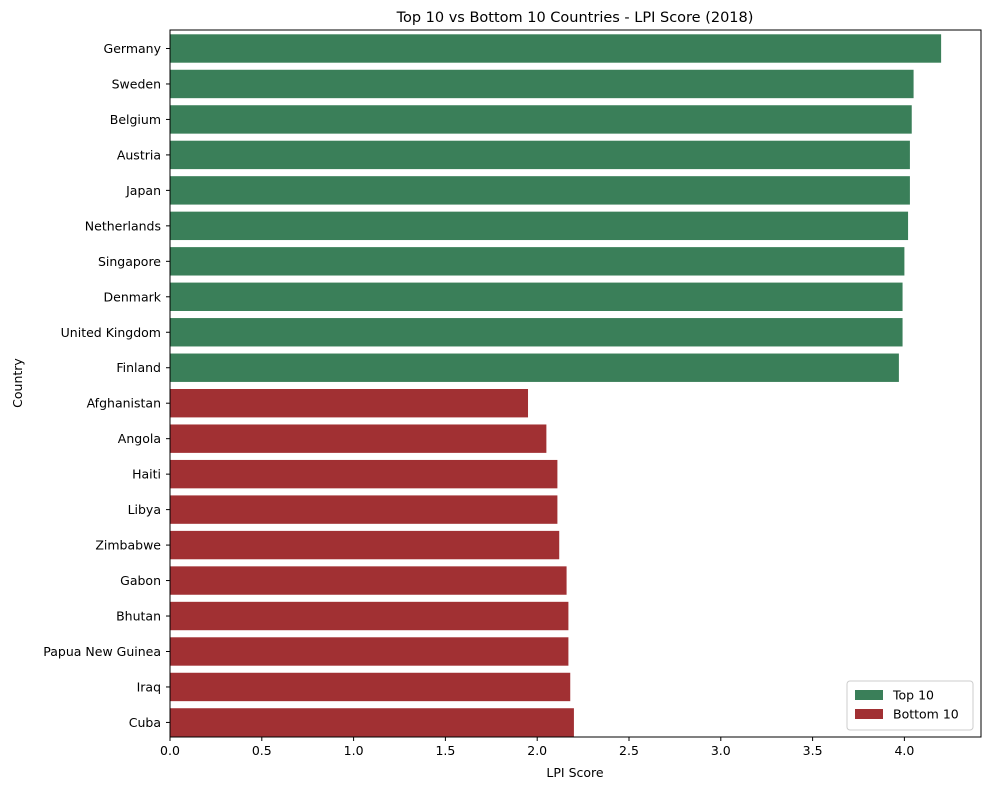 This screenshot has height=790, width=989. I want to click on y-tick-label: Germany, so click(133, 48).